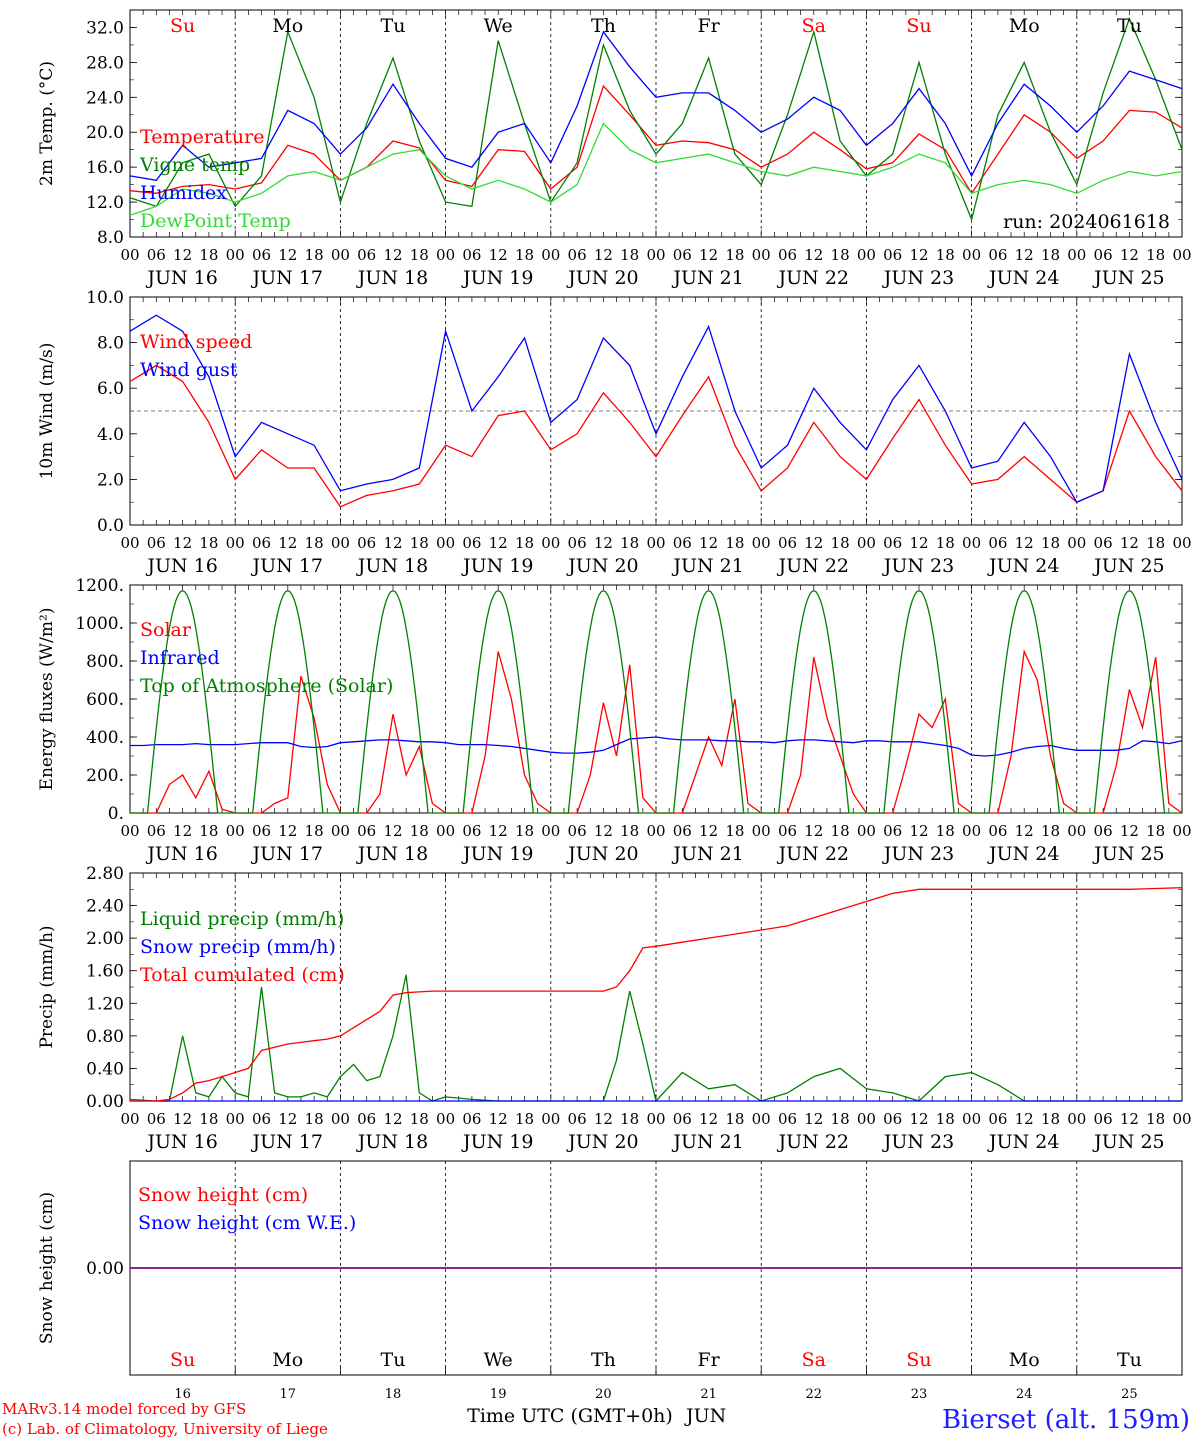  Describe the element at coordinates (180, 658) in the screenshot. I see `legend-entry: Infrared` at that location.